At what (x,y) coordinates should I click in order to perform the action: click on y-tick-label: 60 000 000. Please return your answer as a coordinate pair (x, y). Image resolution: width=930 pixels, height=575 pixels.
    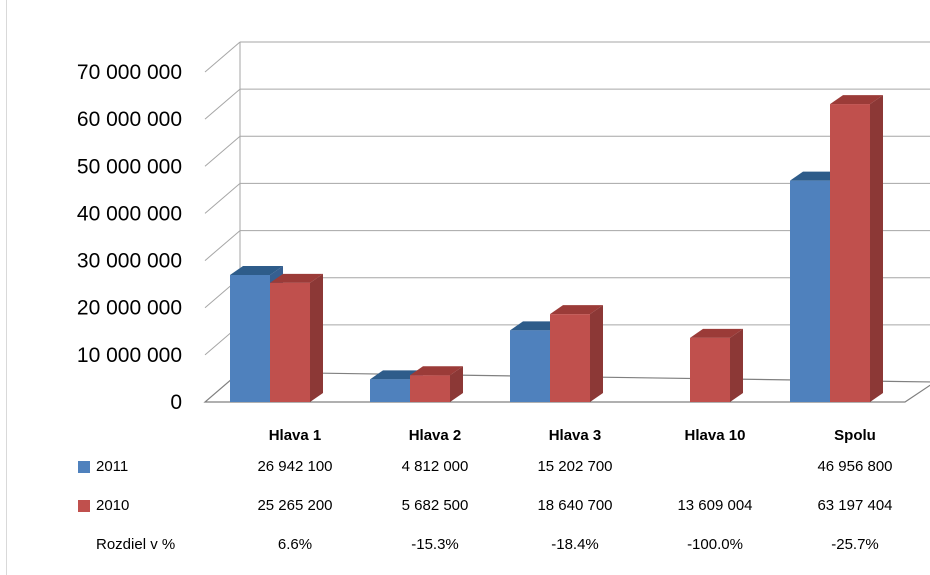
    Looking at the image, I should click on (129, 119).